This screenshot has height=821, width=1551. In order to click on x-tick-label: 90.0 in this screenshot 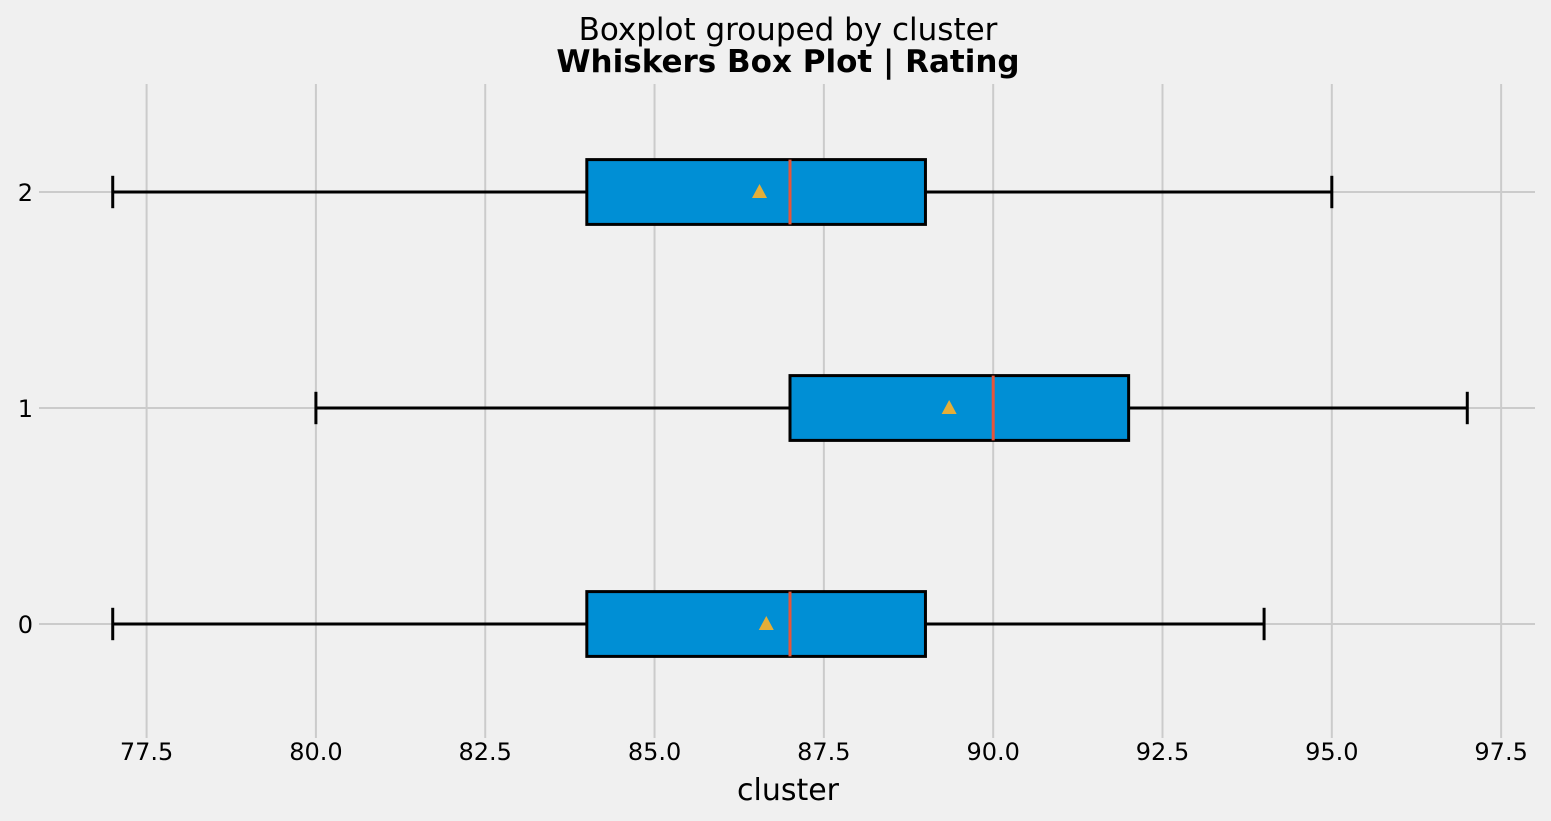, I will do `click(992, 752)`.